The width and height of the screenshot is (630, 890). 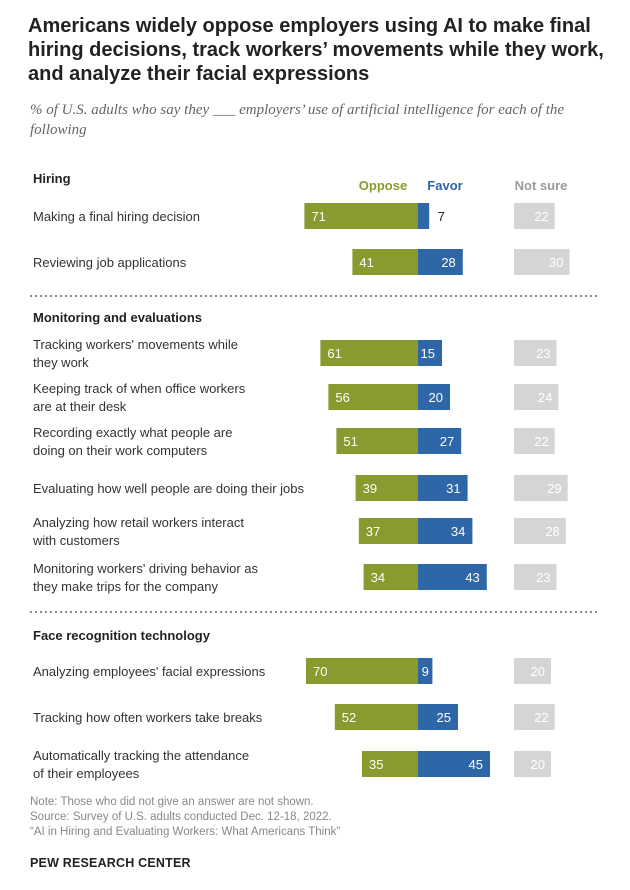 What do you see at coordinates (334, 353) in the screenshot?
I see `value-oppose: 61` at bounding box center [334, 353].